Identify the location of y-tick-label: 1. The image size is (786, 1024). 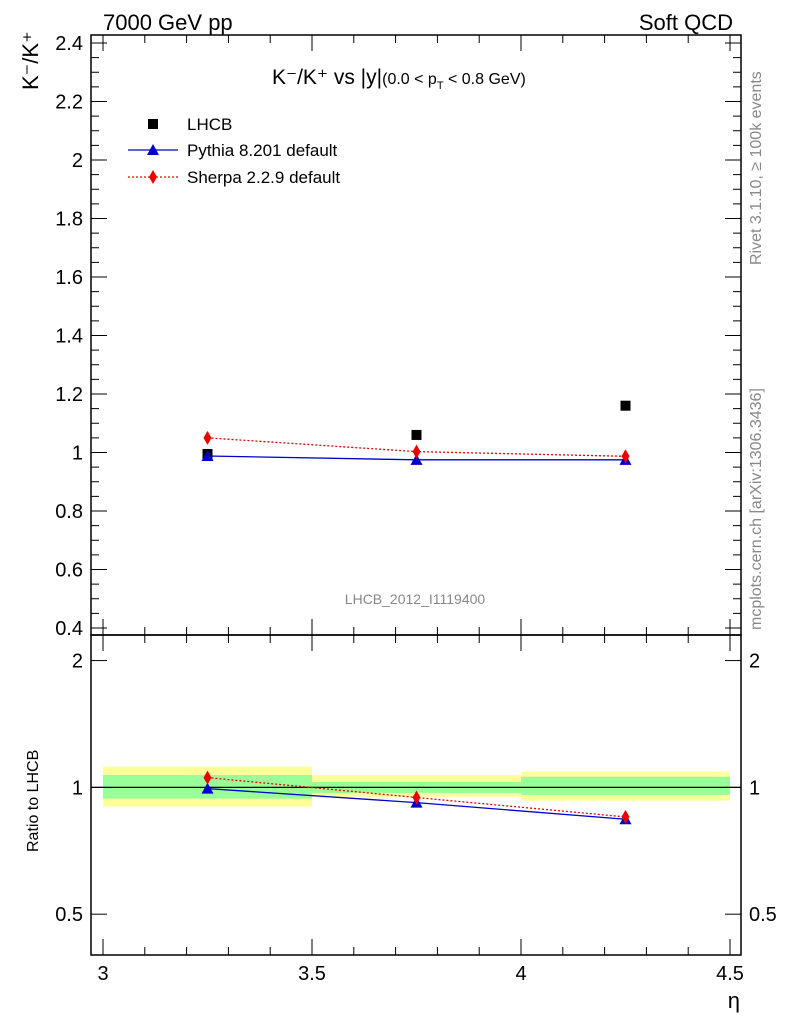
(77, 454).